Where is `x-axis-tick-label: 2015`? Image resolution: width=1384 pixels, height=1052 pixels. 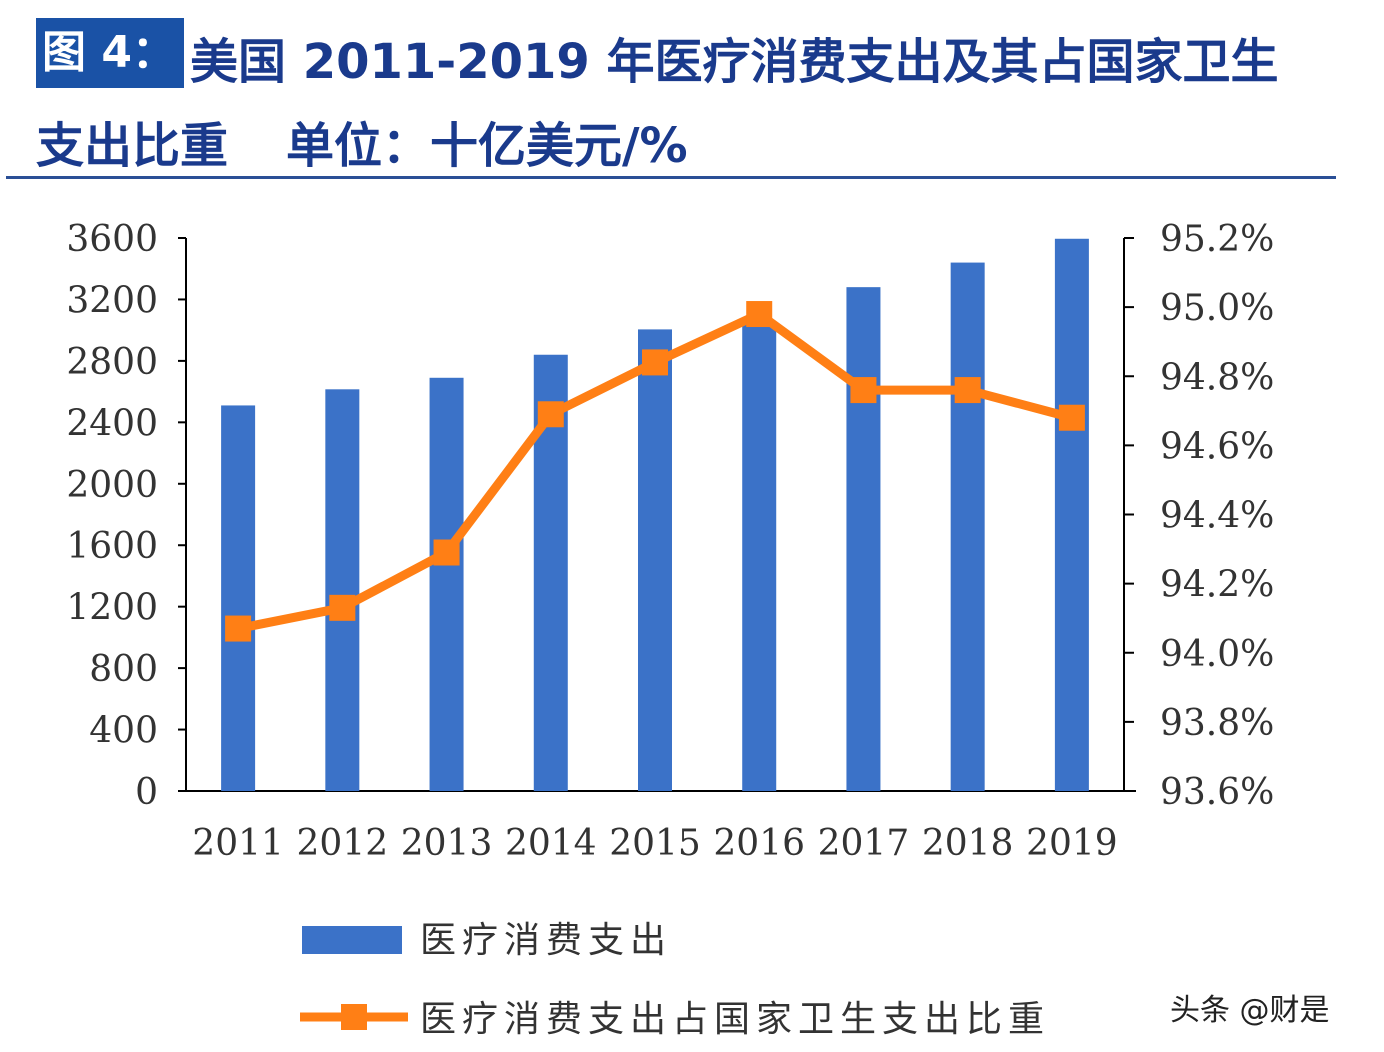
x-axis-tick-label: 2015 is located at coordinates (655, 843).